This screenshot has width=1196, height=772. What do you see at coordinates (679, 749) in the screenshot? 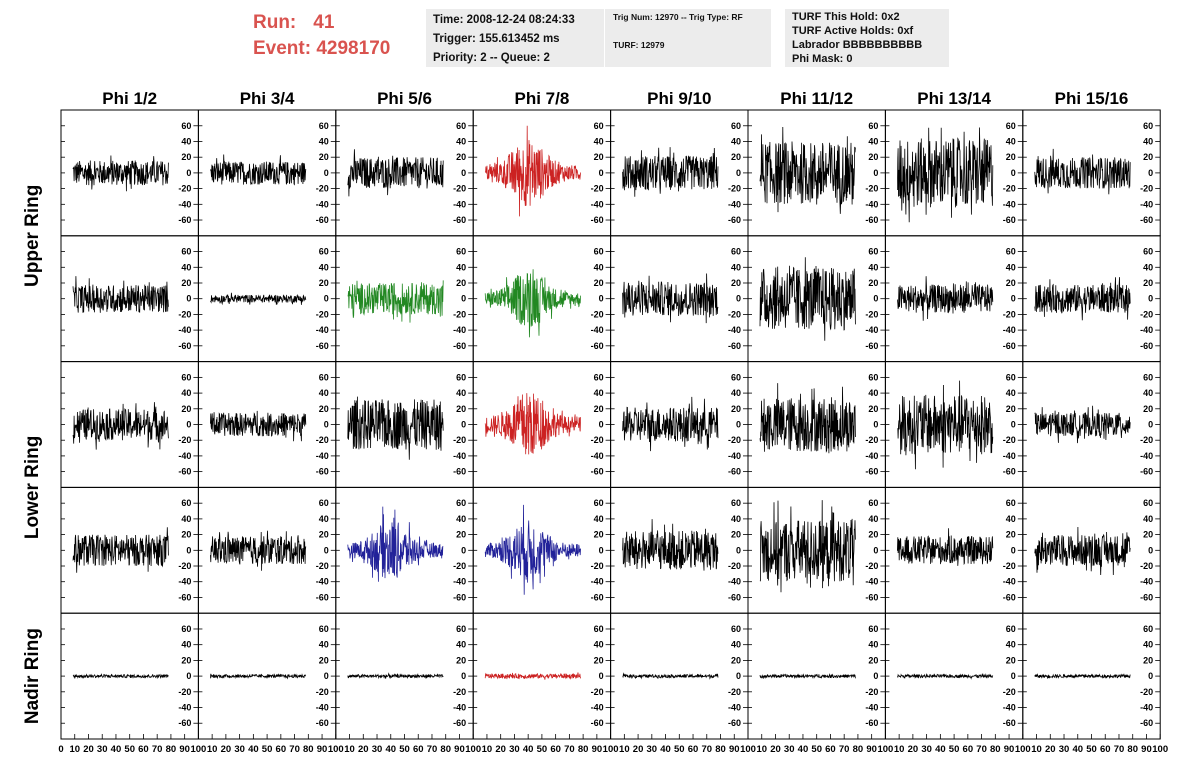
I see `x-tick-label: 50` at bounding box center [679, 749].